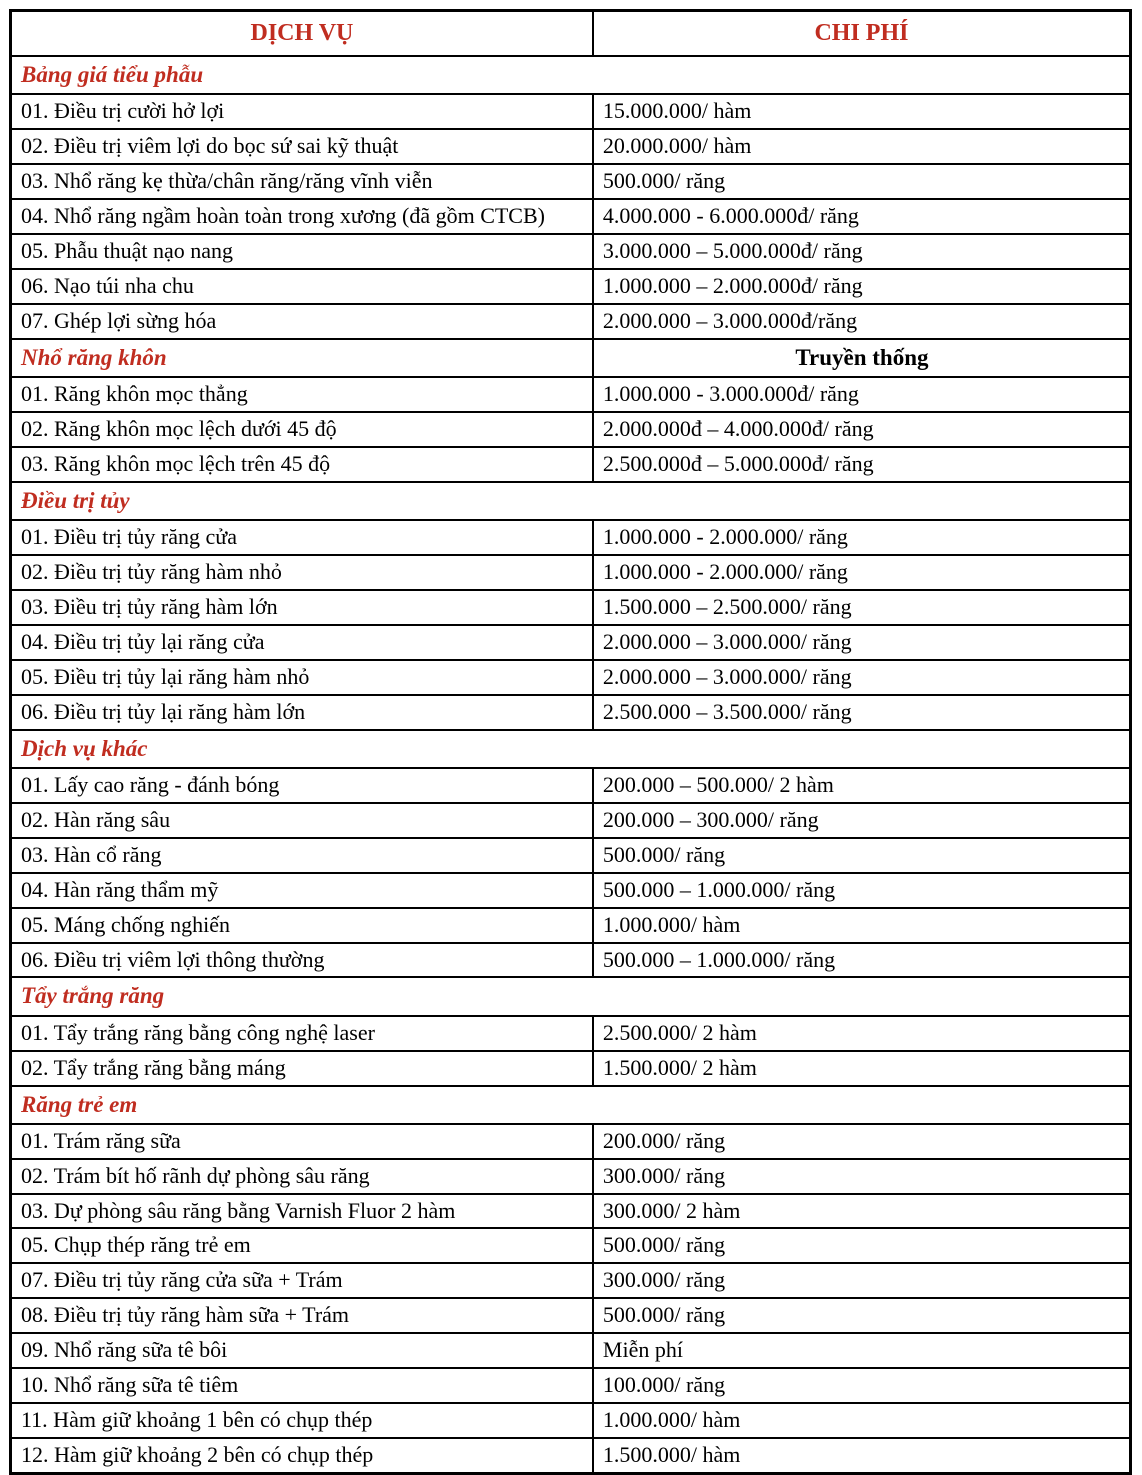 This screenshot has height=1475, width=1142. Describe the element at coordinates (301, 1281) in the screenshot. I see `service-name: 07. Điều trị tủy răng cửa sữa + Trám` at that location.